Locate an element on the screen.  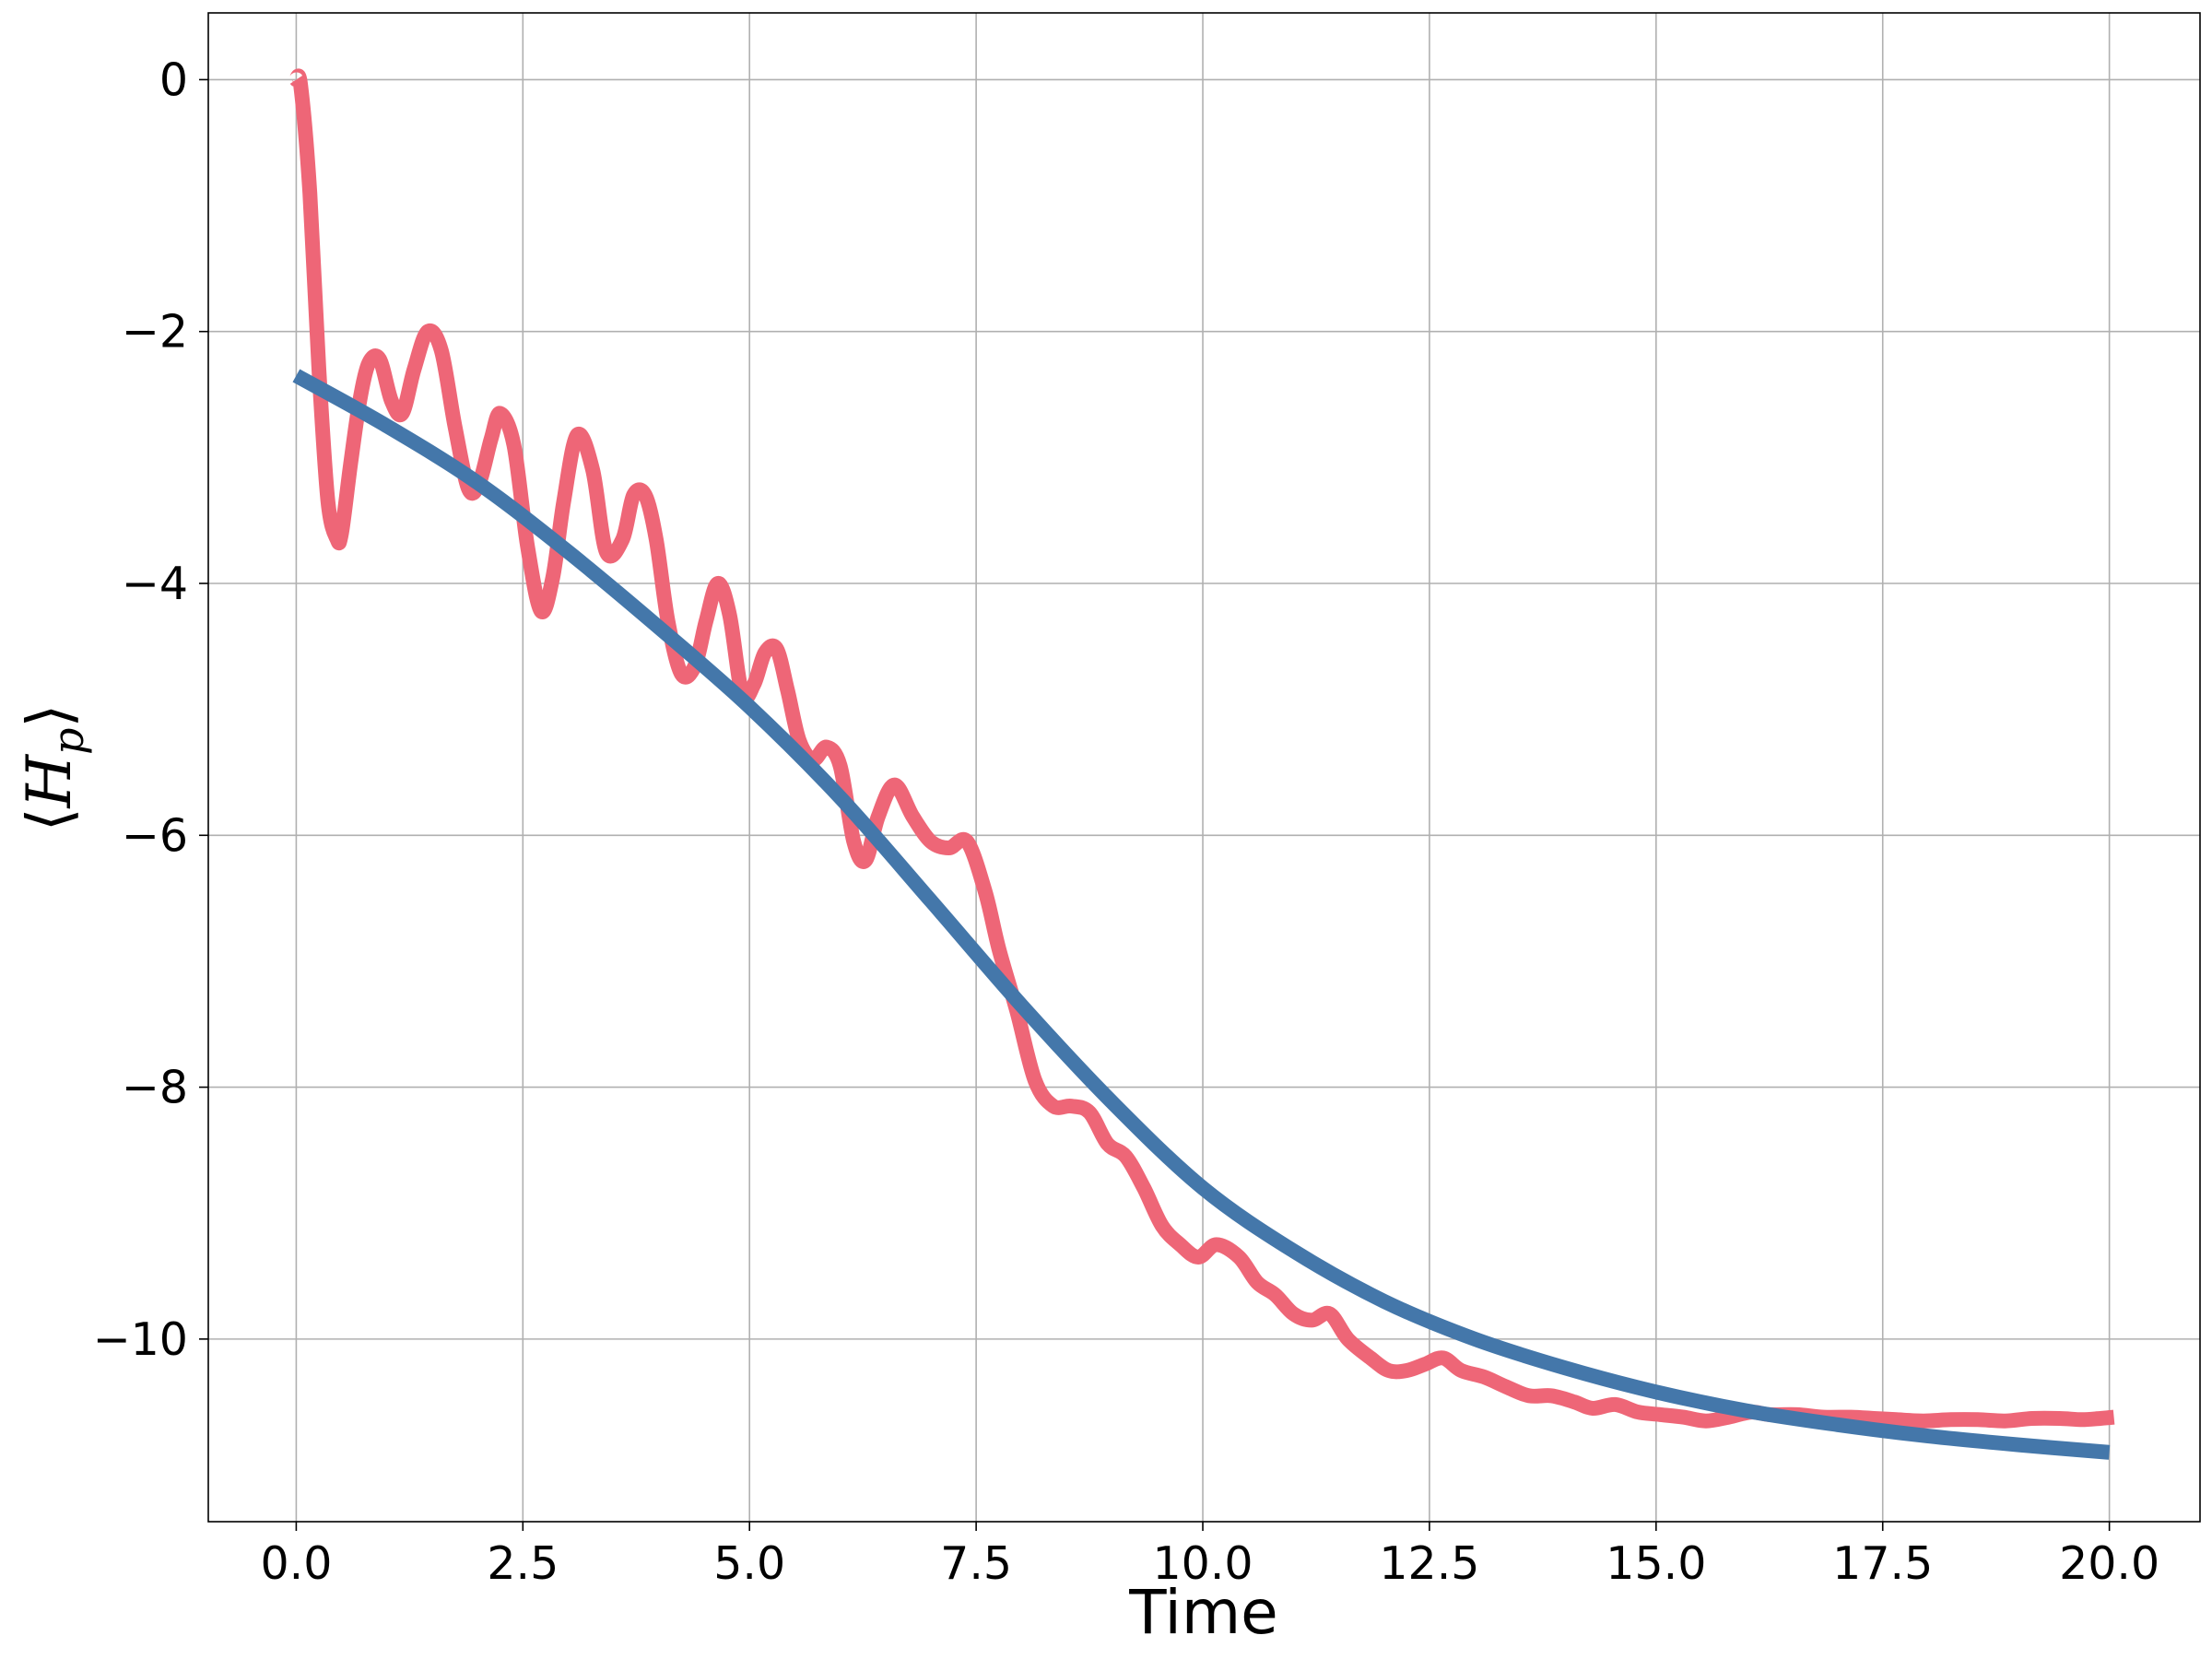
x-tick-label: 15.0 is located at coordinates (1656, 1563).